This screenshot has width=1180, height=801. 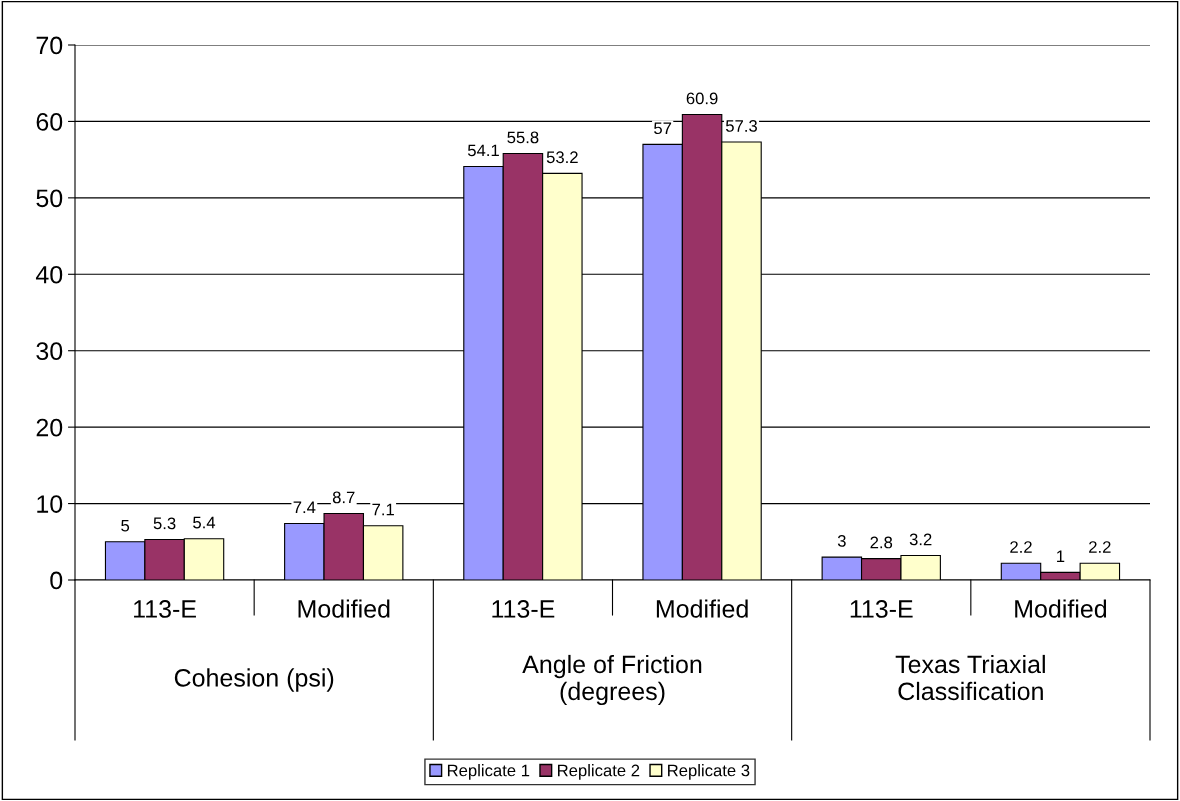 I want to click on text: Cohesion (psi), so click(x=254, y=680).